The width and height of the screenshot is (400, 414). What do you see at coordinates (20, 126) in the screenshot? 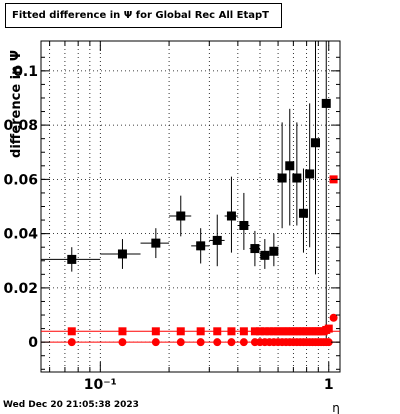
I see `y-tick-label: 0.08` at bounding box center [20, 126].